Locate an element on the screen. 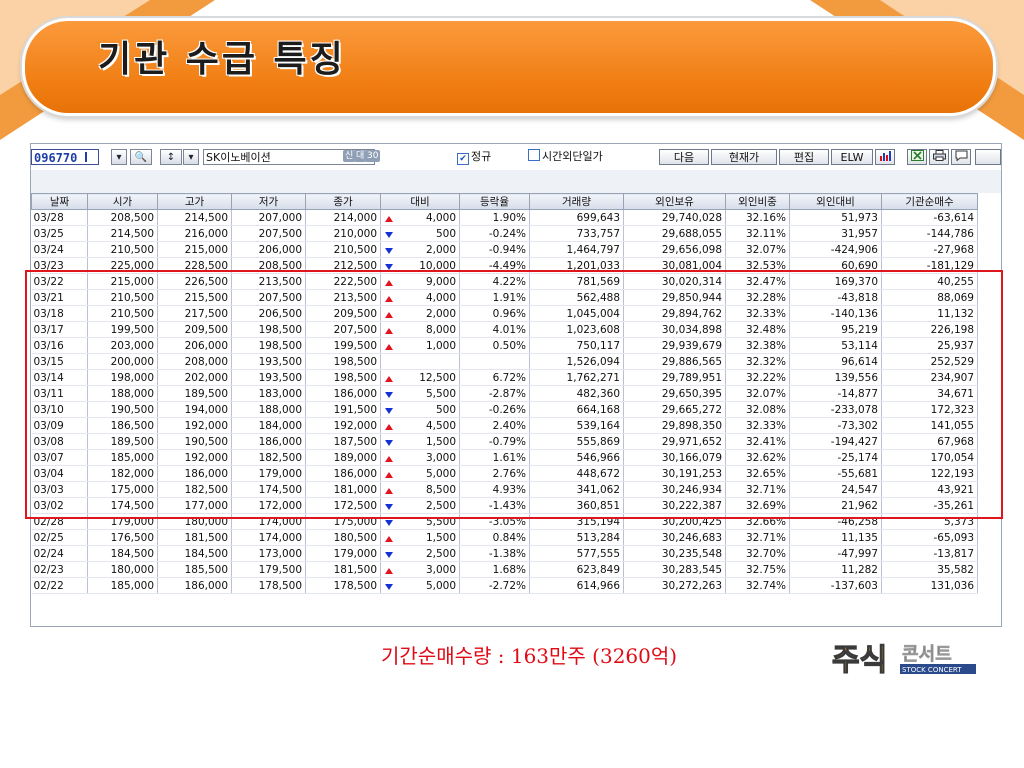  code-dropdown-button: ▾ is located at coordinates (119, 157).